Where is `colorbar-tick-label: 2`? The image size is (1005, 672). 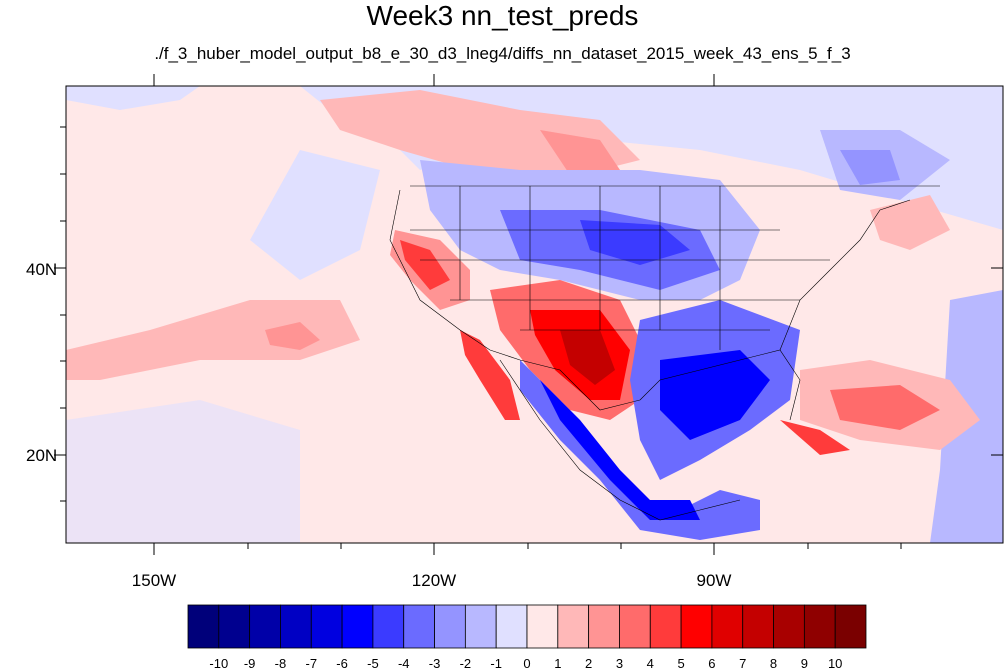 colorbar-tick-label: 2 is located at coordinates (589, 663).